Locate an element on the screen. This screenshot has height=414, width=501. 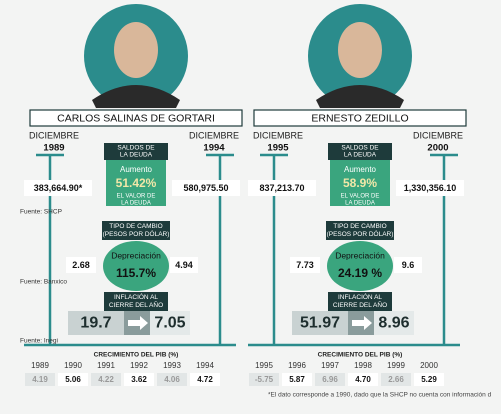
inflation-start: 19.7 is located at coordinates (95, 323).